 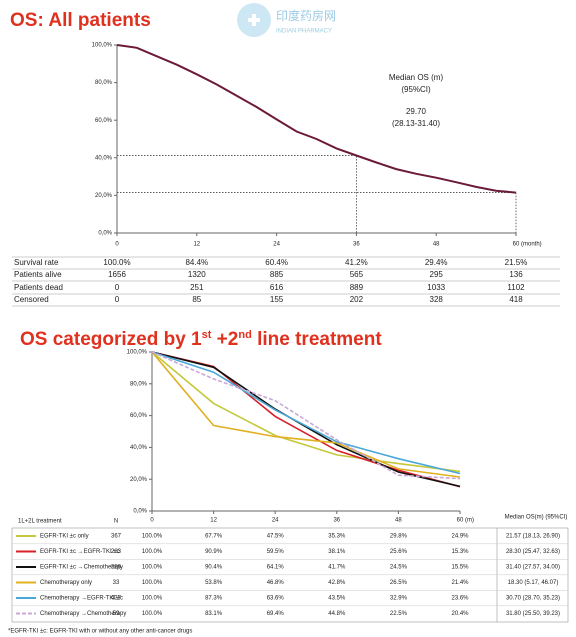 I want to click on table-row-label: Survival rate, so click(x=36, y=262).